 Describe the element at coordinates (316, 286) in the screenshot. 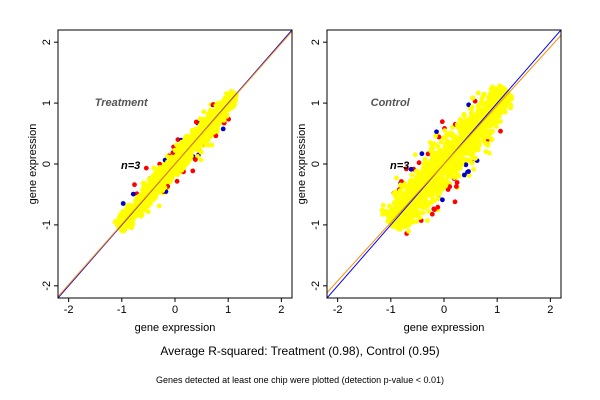

I see `y-tick-label: -2` at that location.